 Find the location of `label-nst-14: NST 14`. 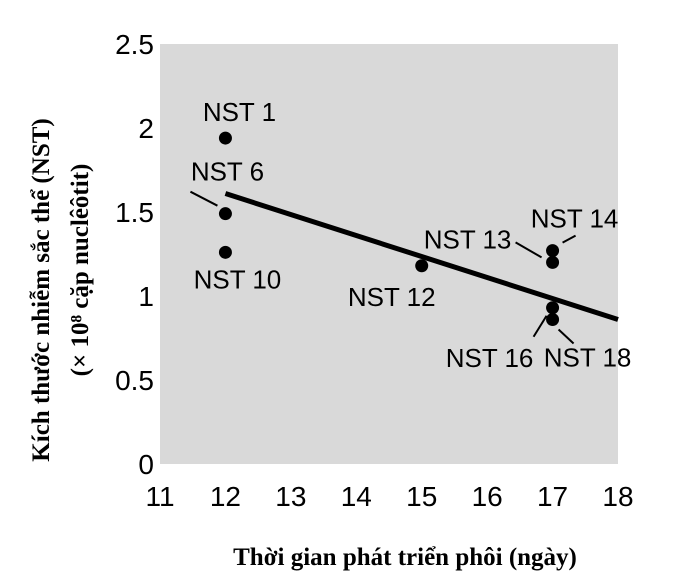

label-nst-14: NST 14 is located at coordinates (575, 219).